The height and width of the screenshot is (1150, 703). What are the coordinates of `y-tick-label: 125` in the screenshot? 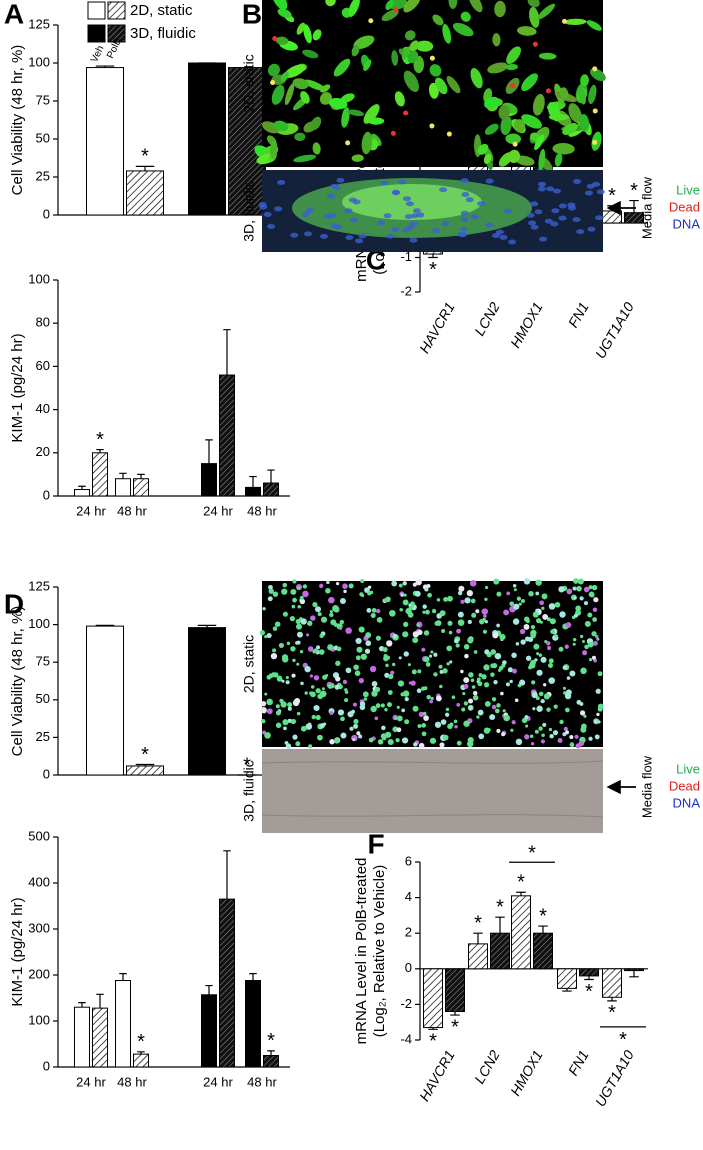 It's located at (39, 23).